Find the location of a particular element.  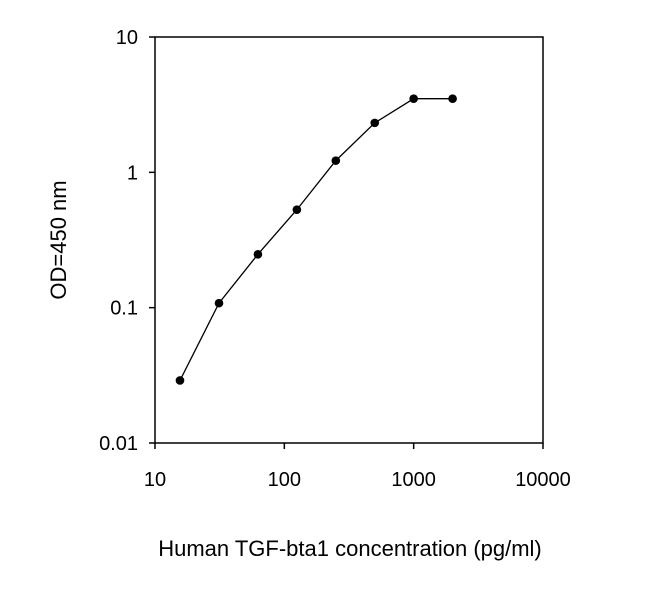

x-tick-label: 10 is located at coordinates (155, 480).